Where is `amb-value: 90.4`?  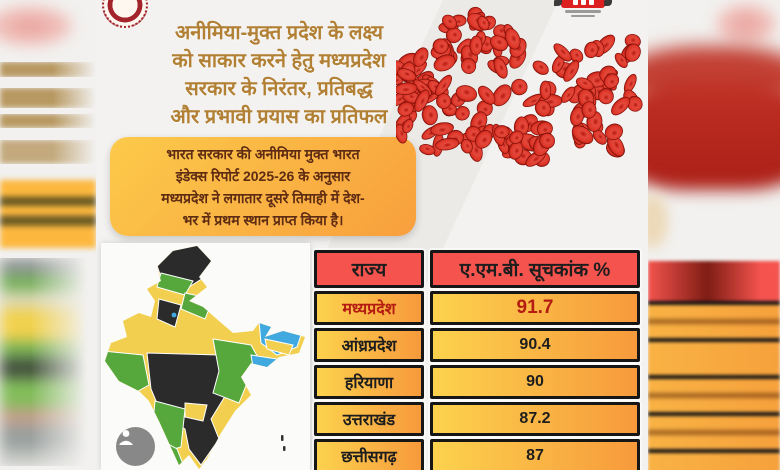
amb-value: 90.4 is located at coordinates (535, 345).